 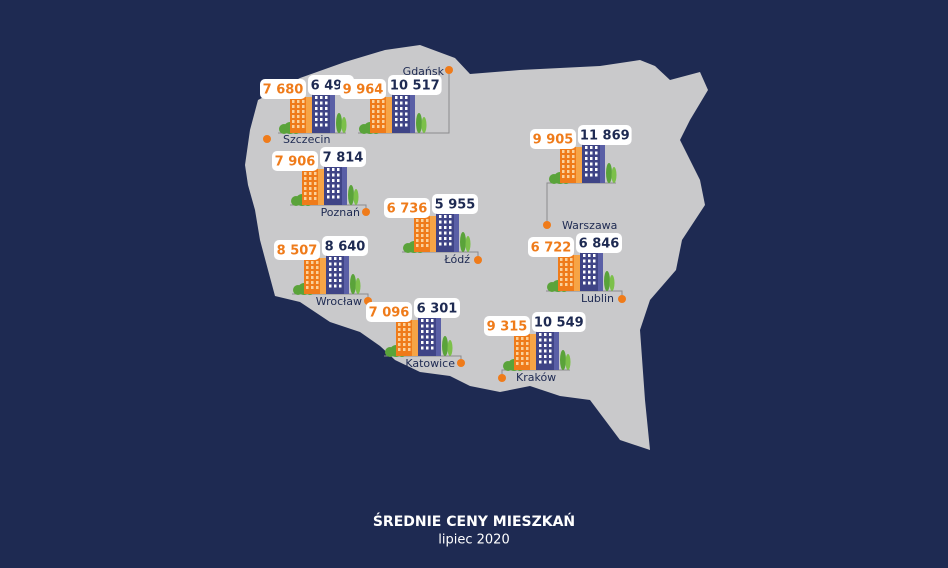 What do you see at coordinates (323, 272) in the screenshot?
I see `city-marker: 8 507 8 640 Wrocław` at bounding box center [323, 272].